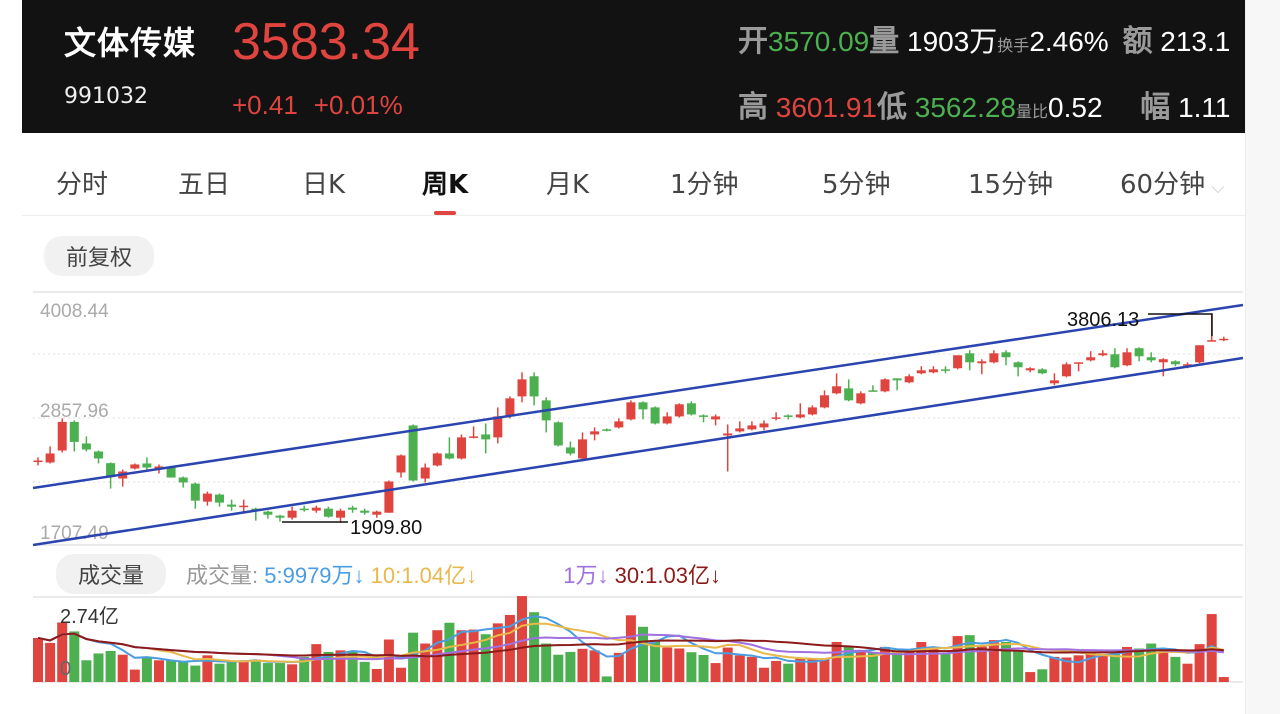 This screenshot has width=1280, height=714. Describe the element at coordinates (704, 185) in the screenshot. I see `tab-1min: 1分钟` at that location.